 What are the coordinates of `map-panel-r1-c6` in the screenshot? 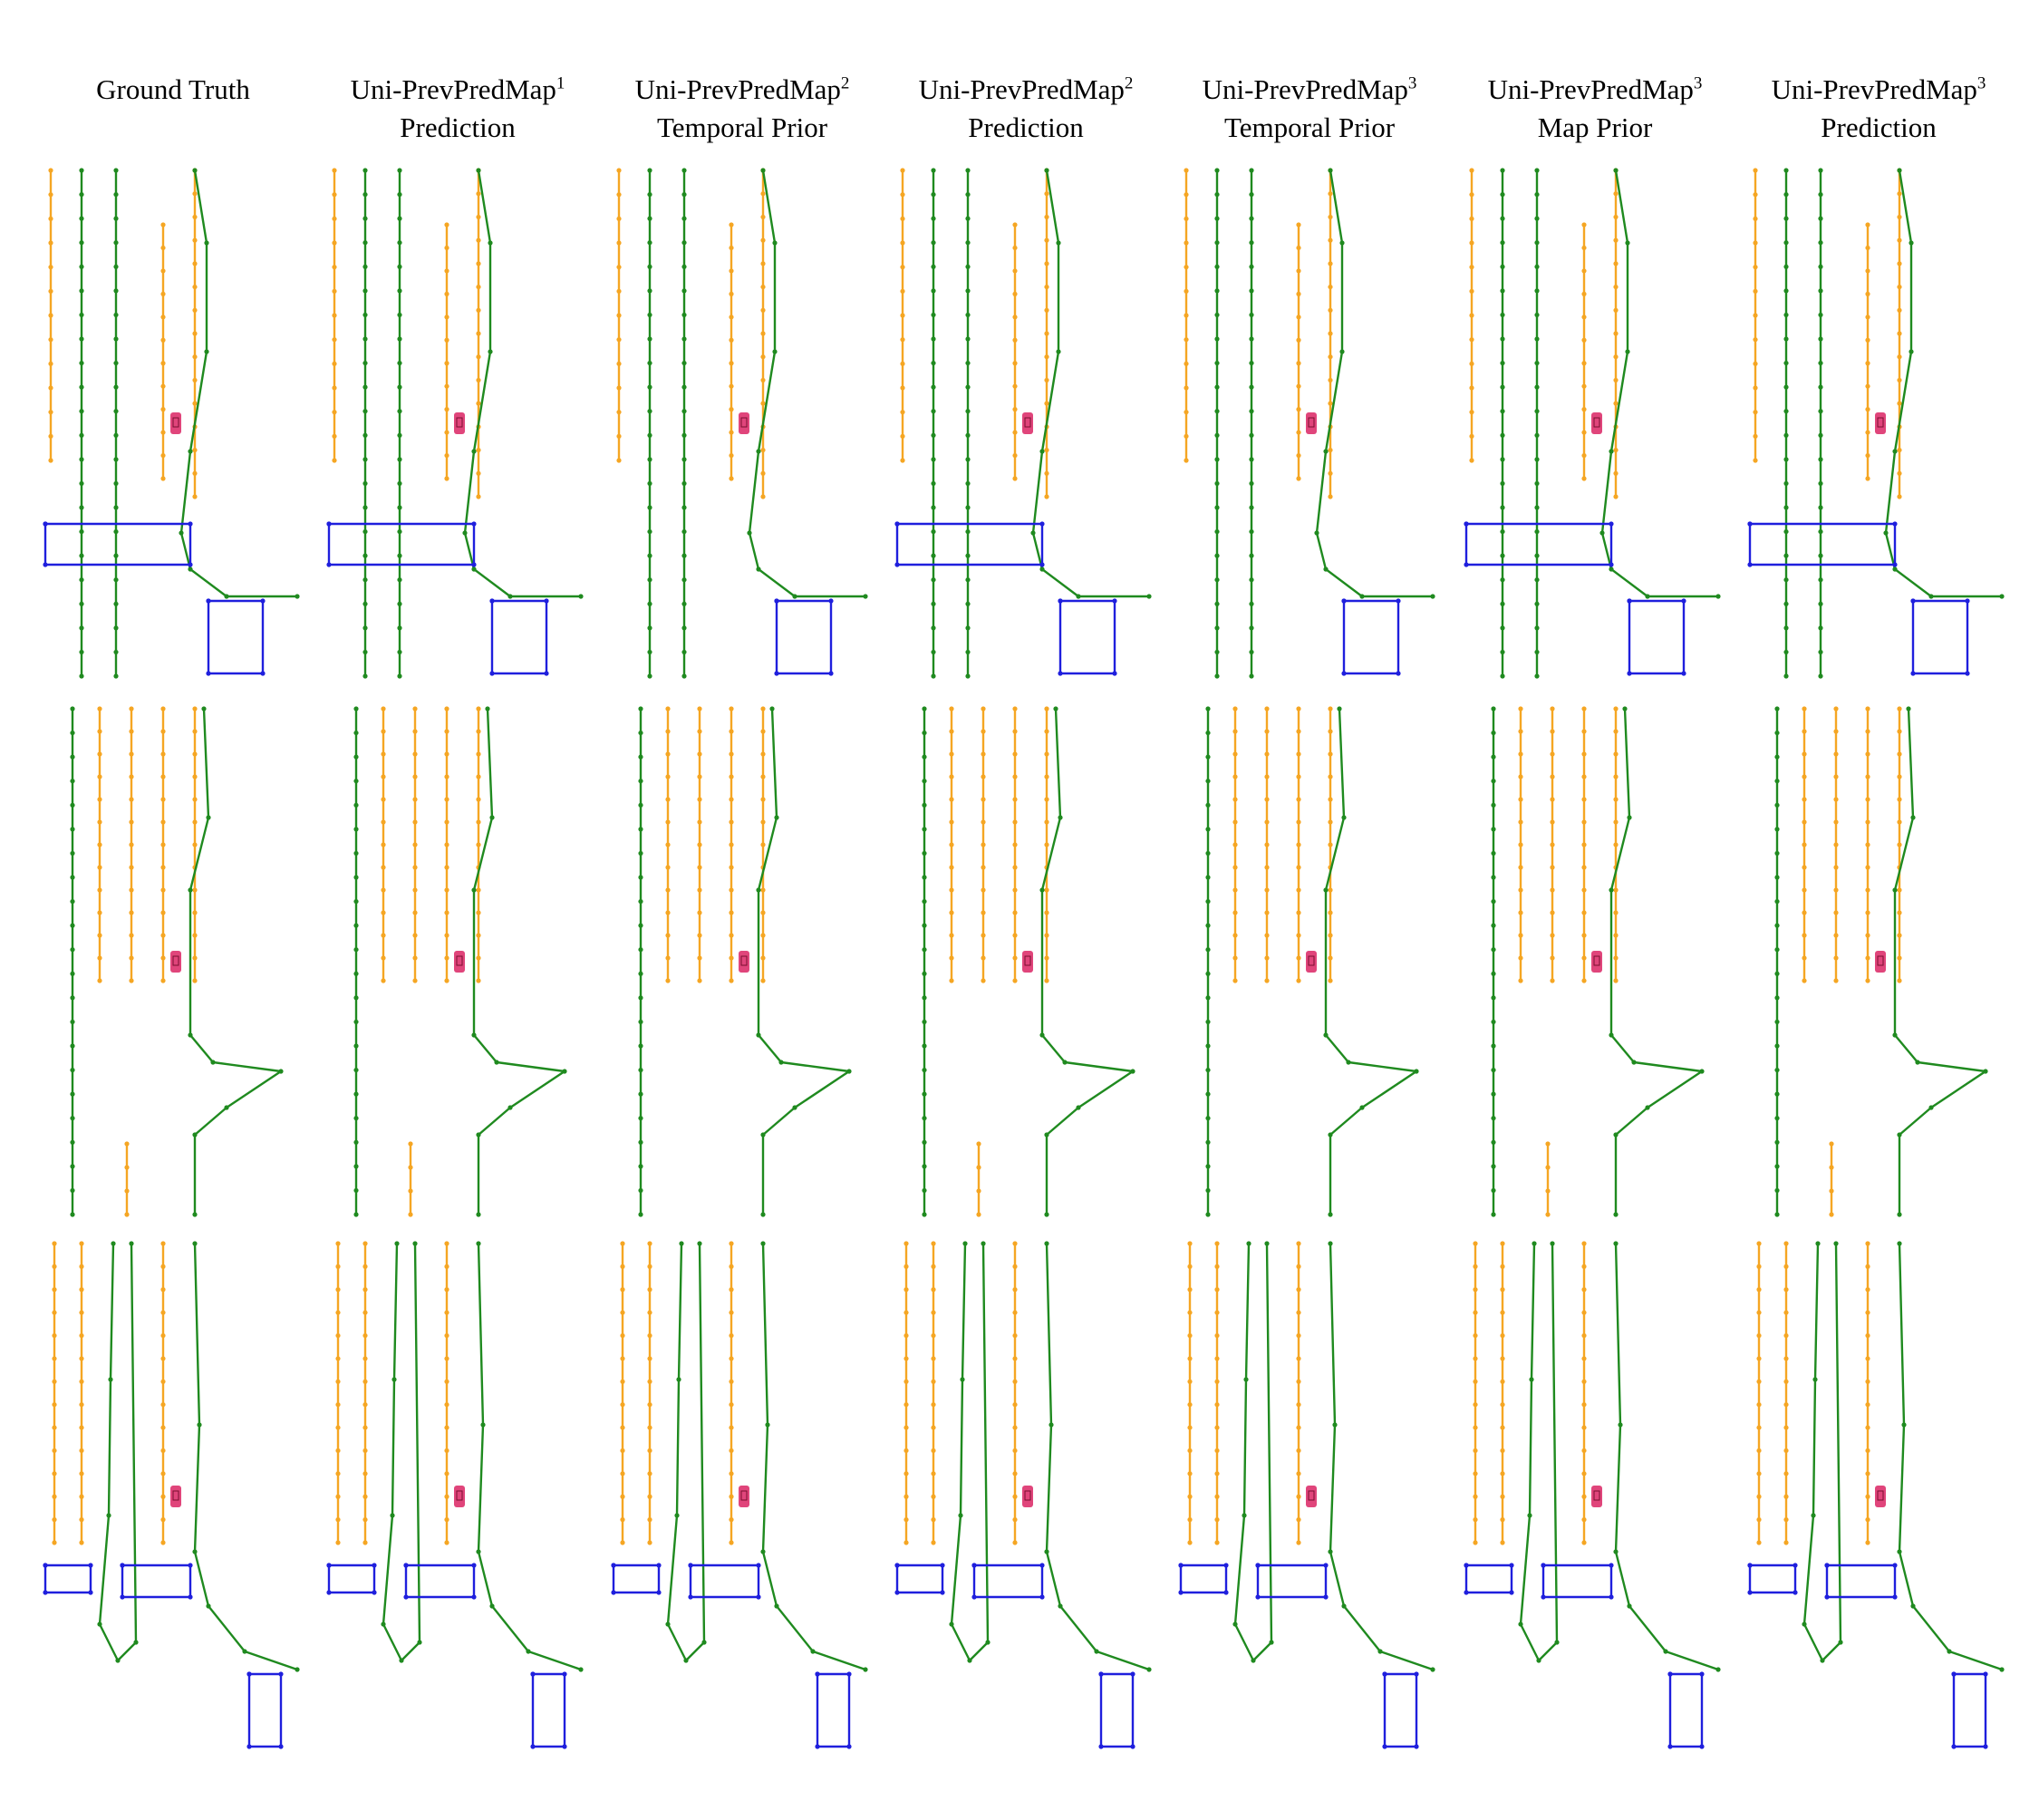 It's located at (1881, 962).